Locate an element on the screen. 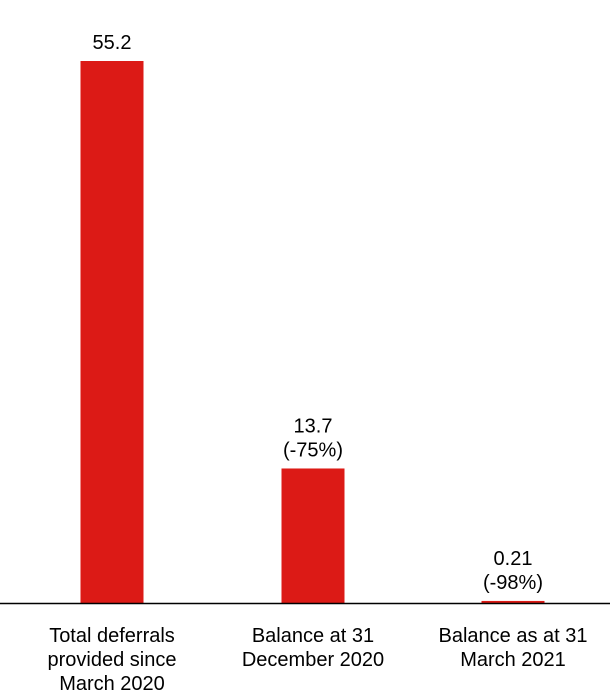 This screenshot has height=698, width=610. category-label-2-line-1: Balance at 31 is located at coordinates (313, 636).